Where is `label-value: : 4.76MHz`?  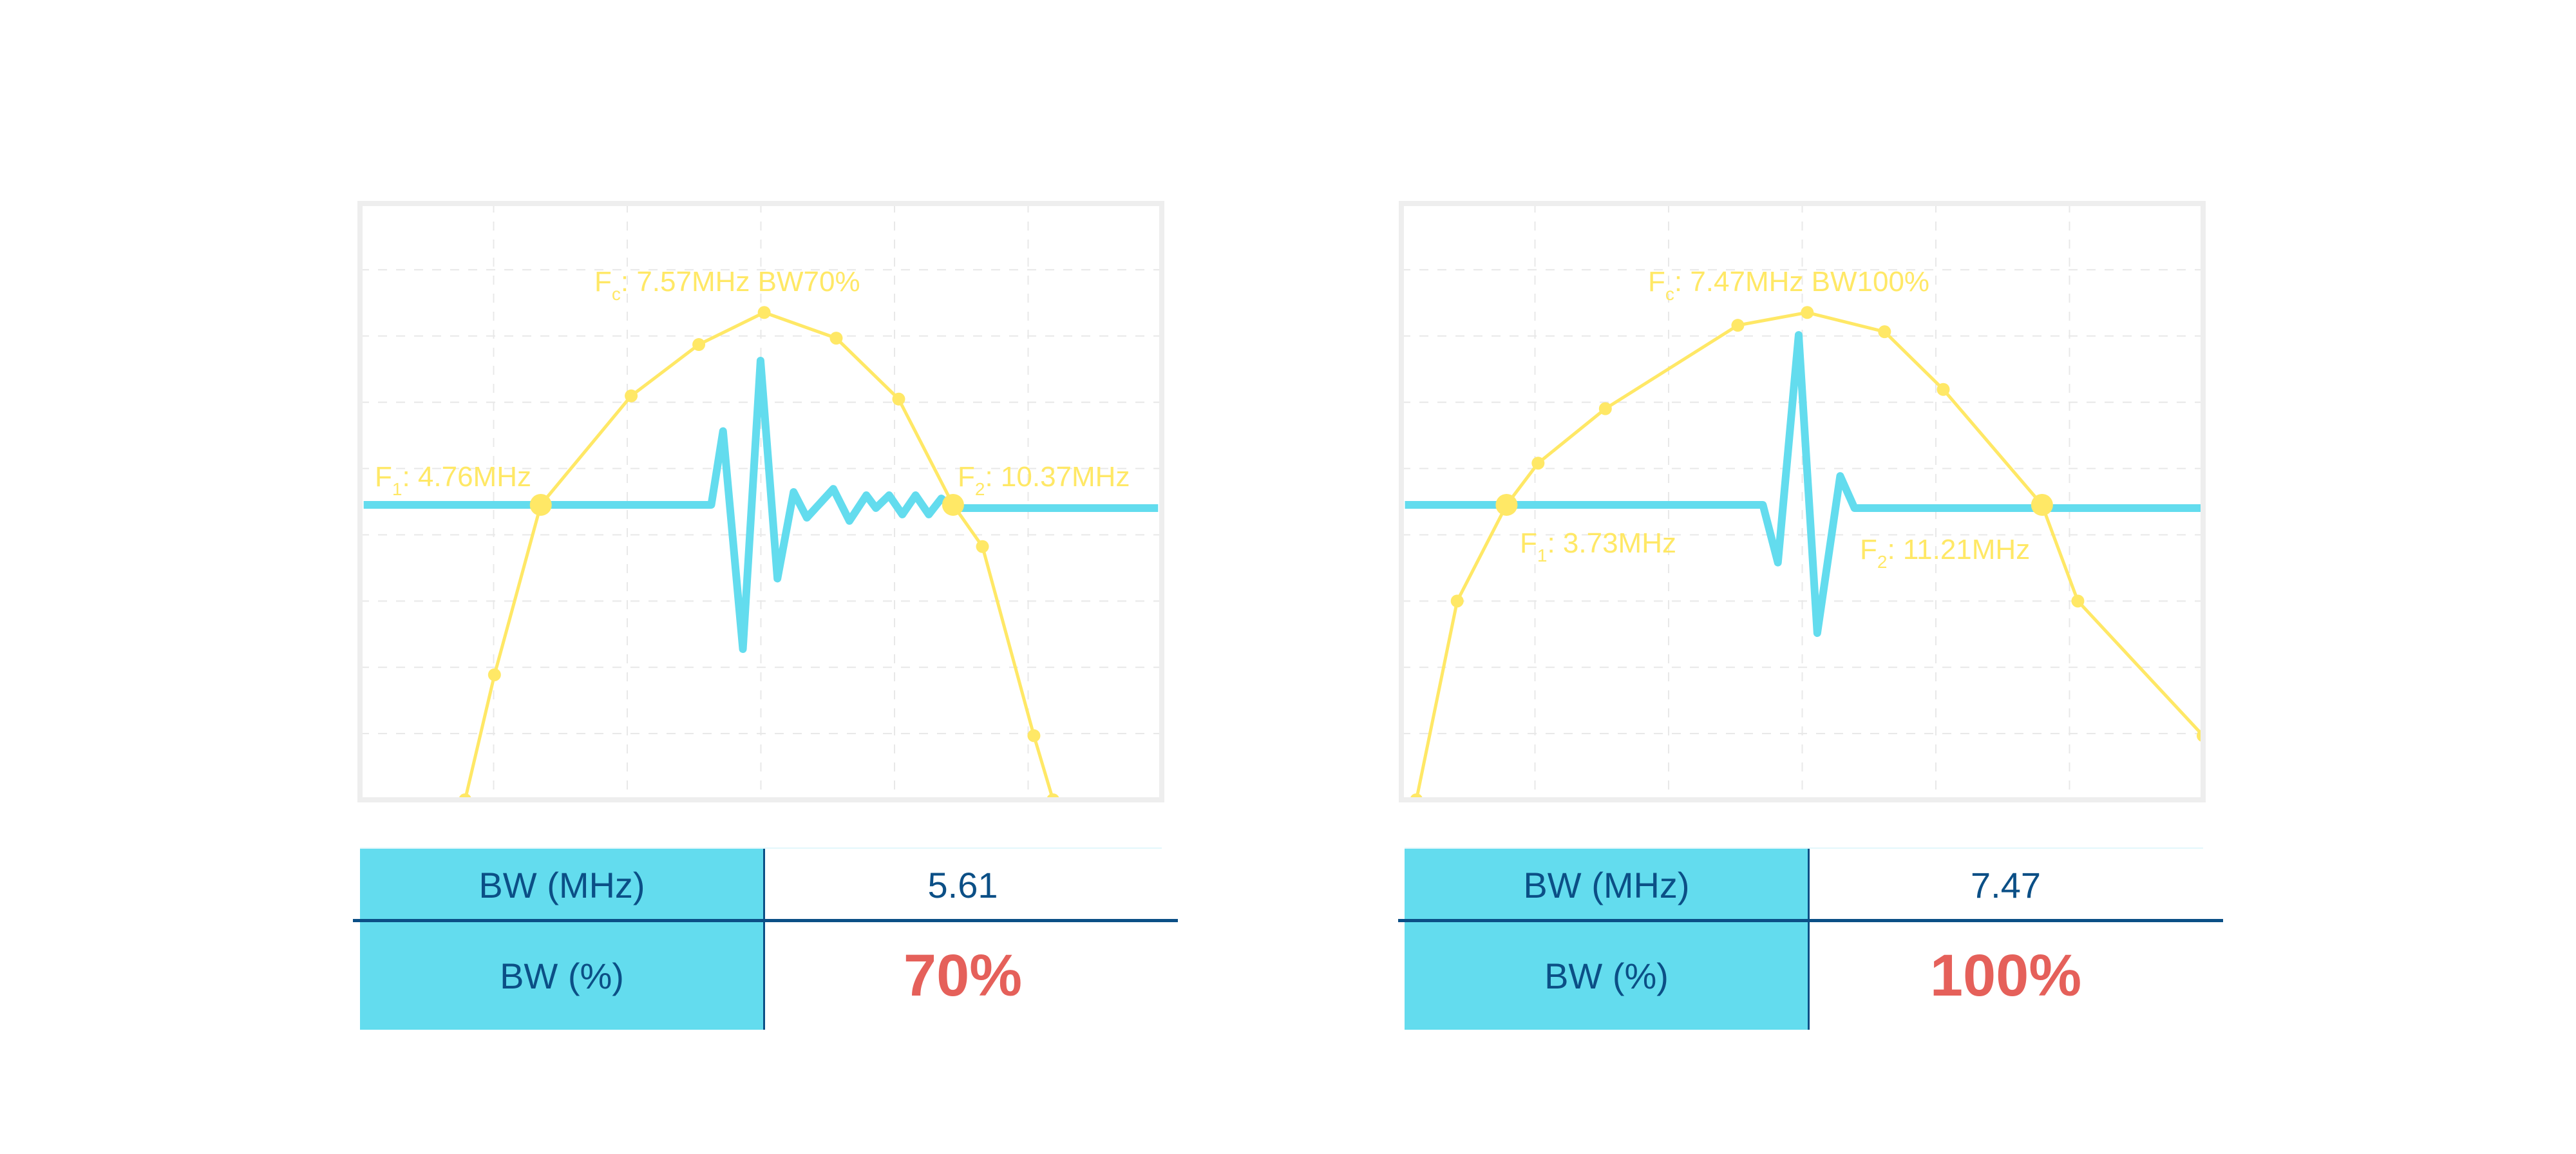
label-value: : 4.76MHz is located at coordinates (466, 477).